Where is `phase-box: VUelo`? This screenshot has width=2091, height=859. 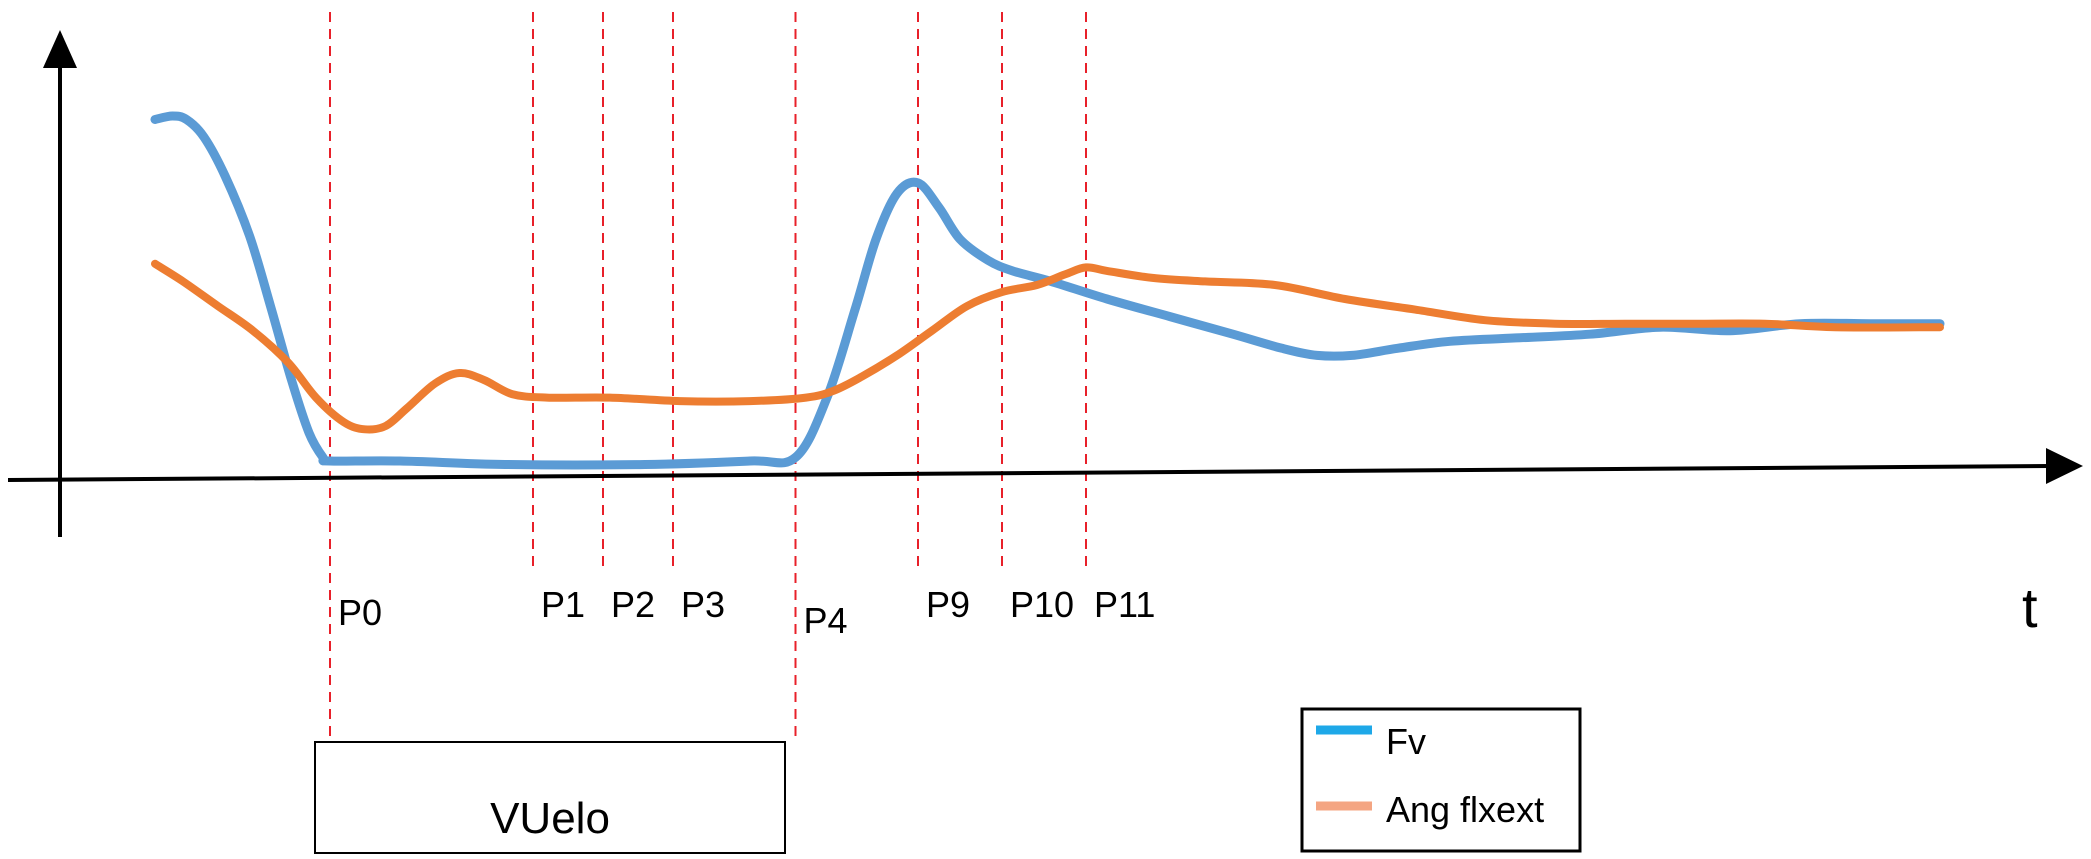
phase-box: VUelo is located at coordinates (550, 797).